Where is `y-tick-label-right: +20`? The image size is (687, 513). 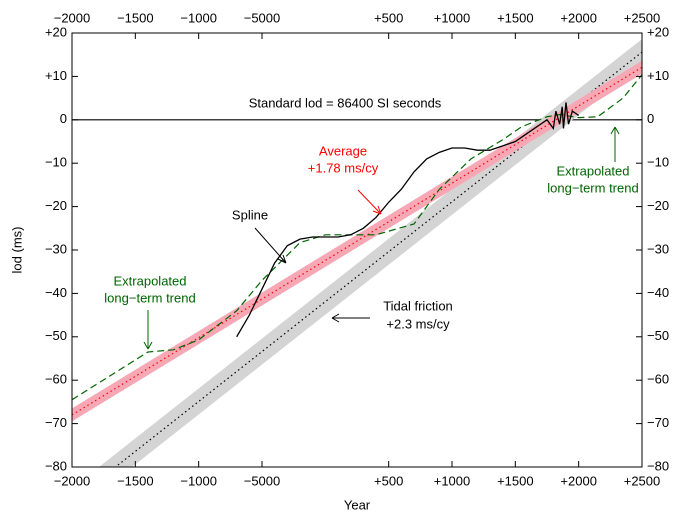
y-tick-label-right: +20 is located at coordinates (658, 31).